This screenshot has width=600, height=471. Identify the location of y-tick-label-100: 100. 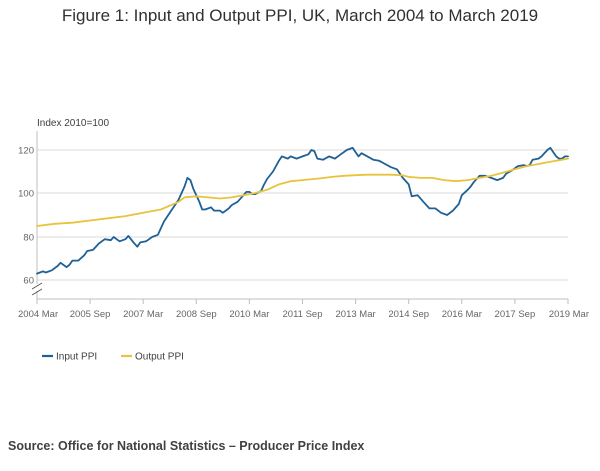
(26, 194).